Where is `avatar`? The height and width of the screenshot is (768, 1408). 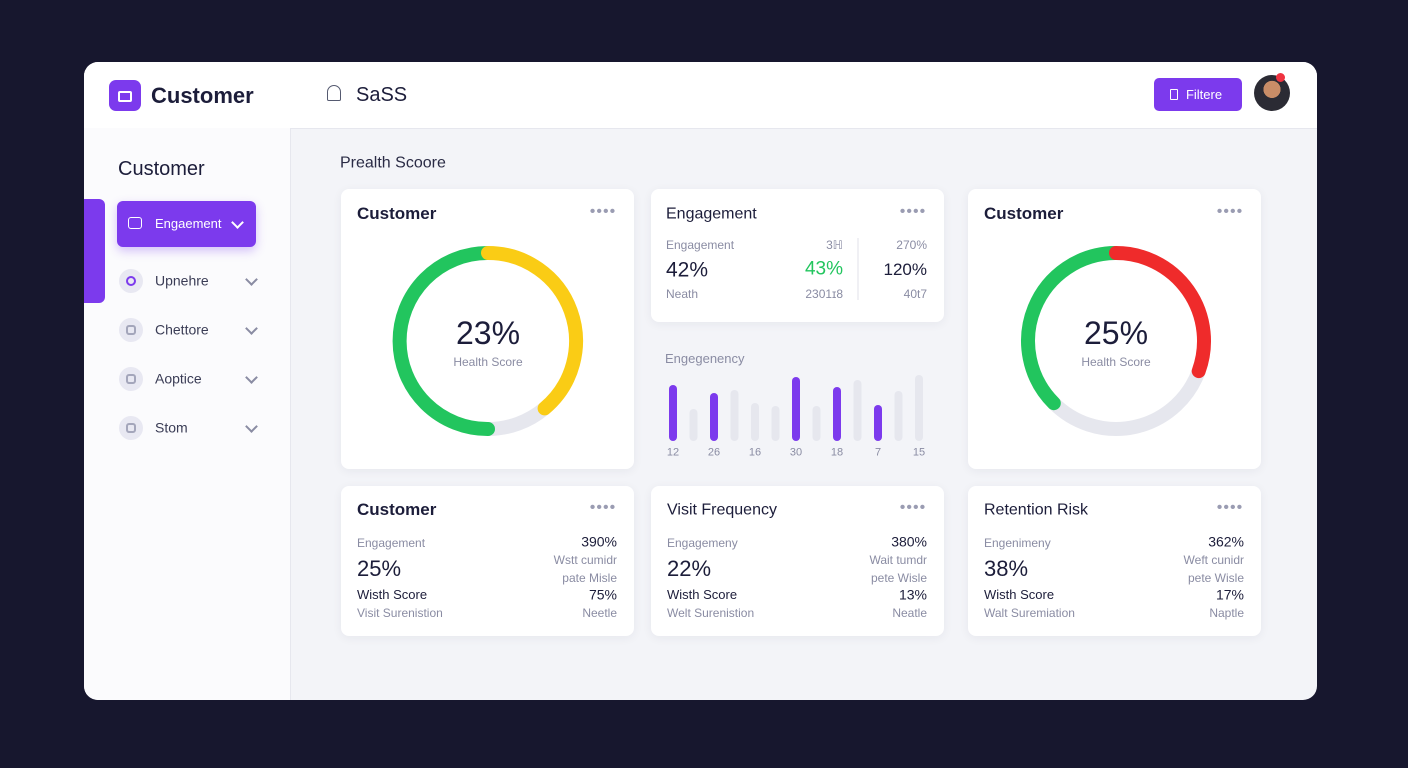
avatar is located at coordinates (1272, 93).